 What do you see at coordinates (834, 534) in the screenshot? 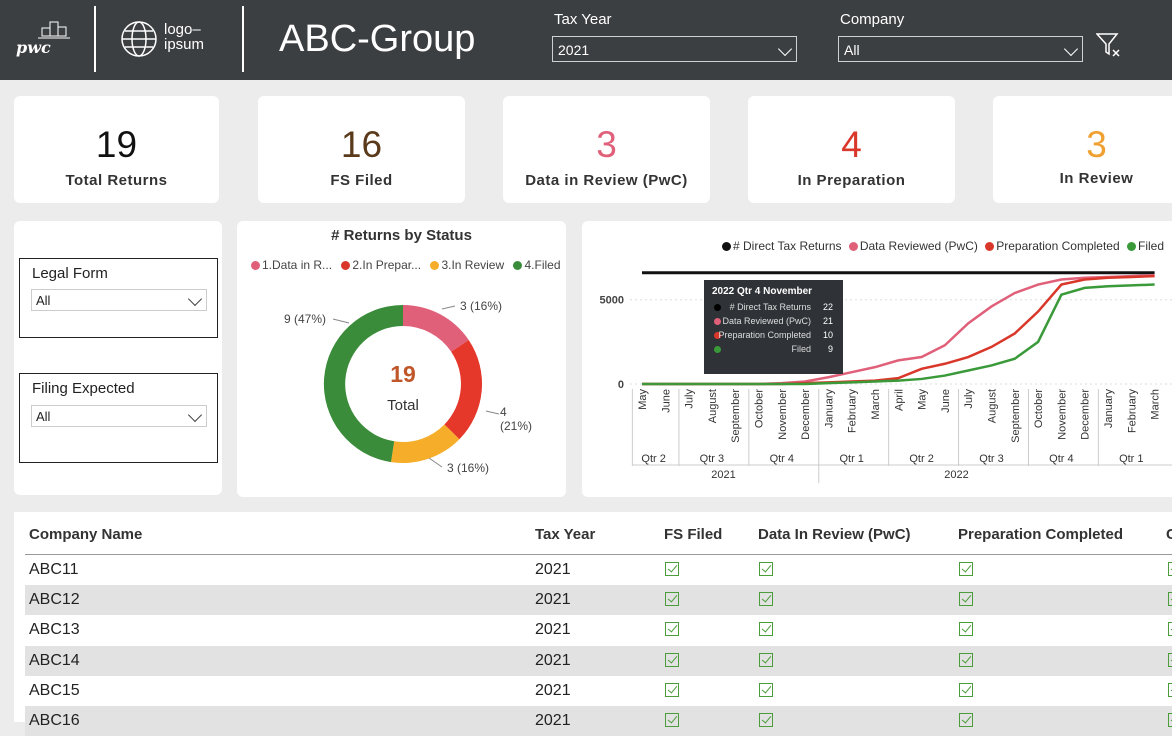
I see `column-header: Data In Review (PwC)` at bounding box center [834, 534].